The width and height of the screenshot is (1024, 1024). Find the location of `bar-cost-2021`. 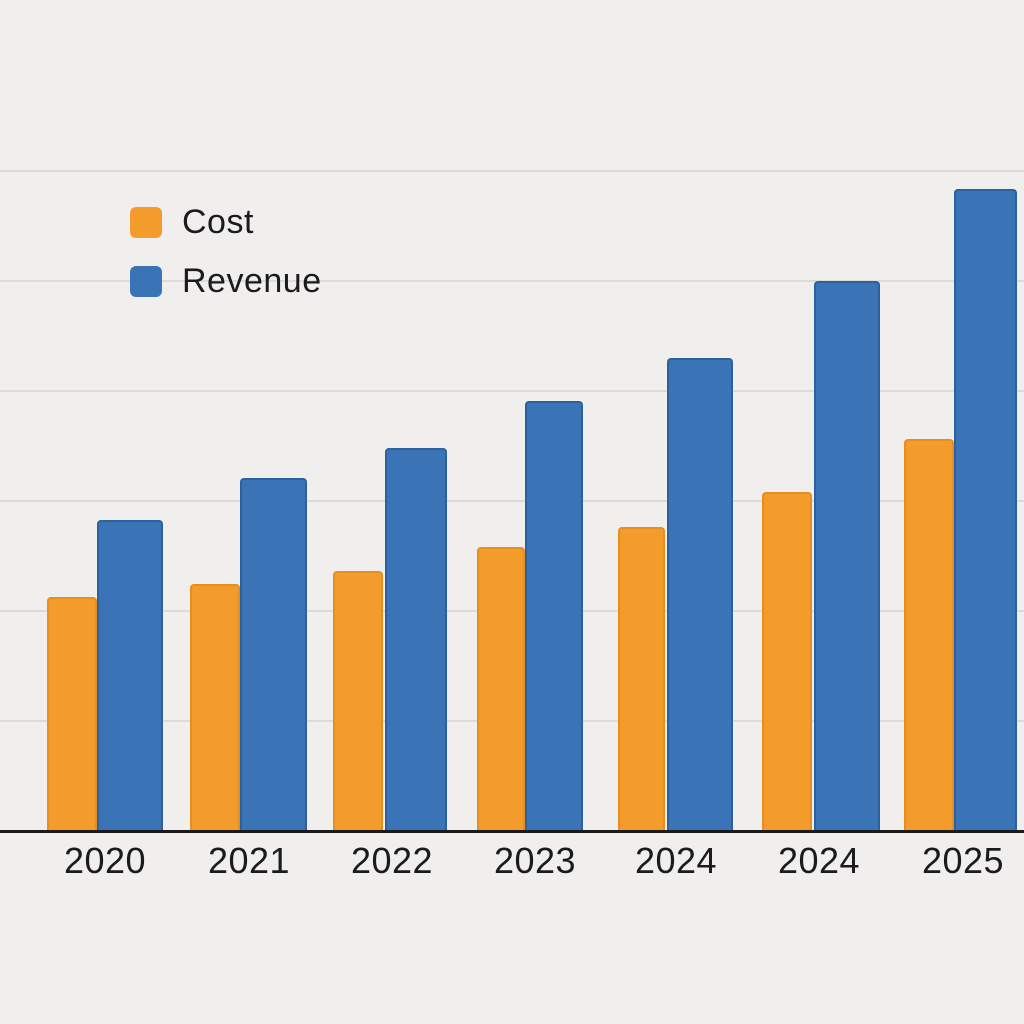

bar-cost-2021 is located at coordinates (215, 707).